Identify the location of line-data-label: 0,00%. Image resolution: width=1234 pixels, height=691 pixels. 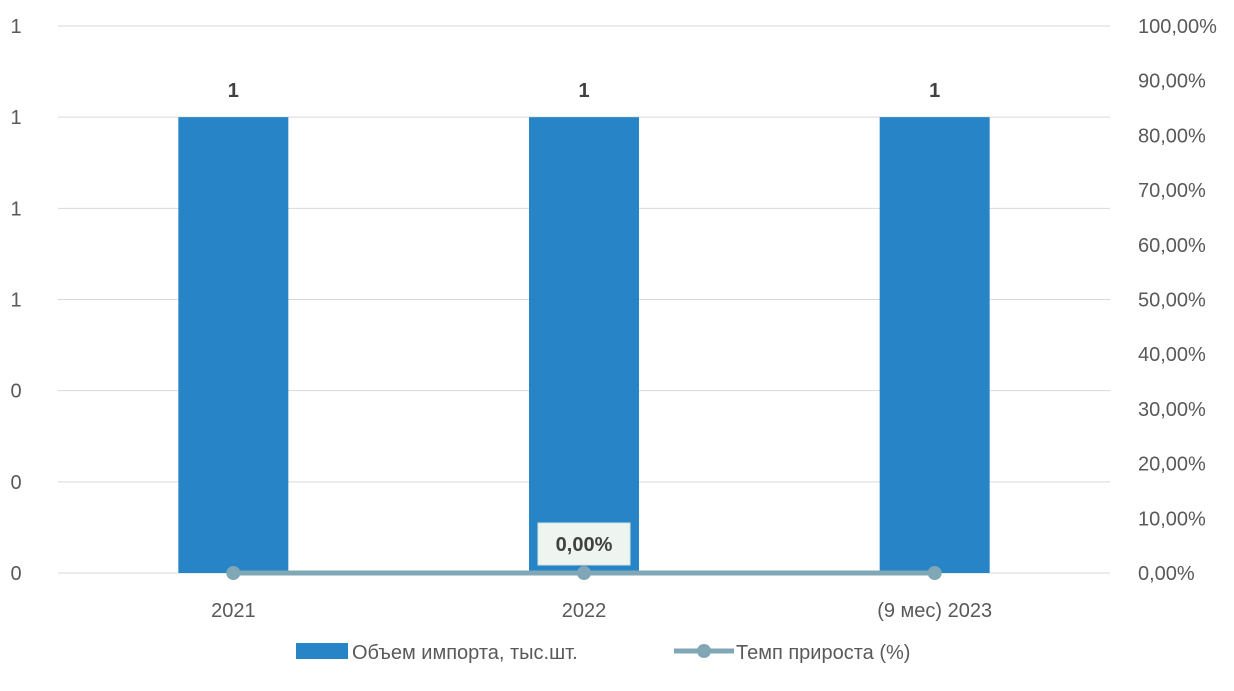
(584, 545).